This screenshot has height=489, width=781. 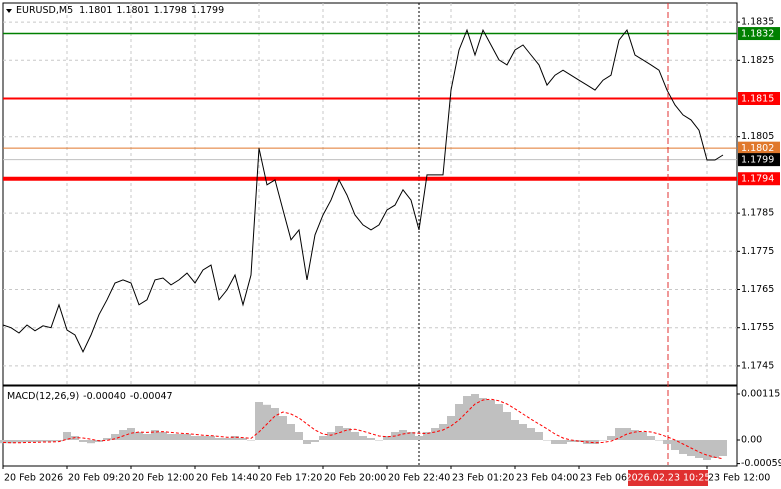 I want to click on macd-value: -0.00040, so click(x=104, y=396).